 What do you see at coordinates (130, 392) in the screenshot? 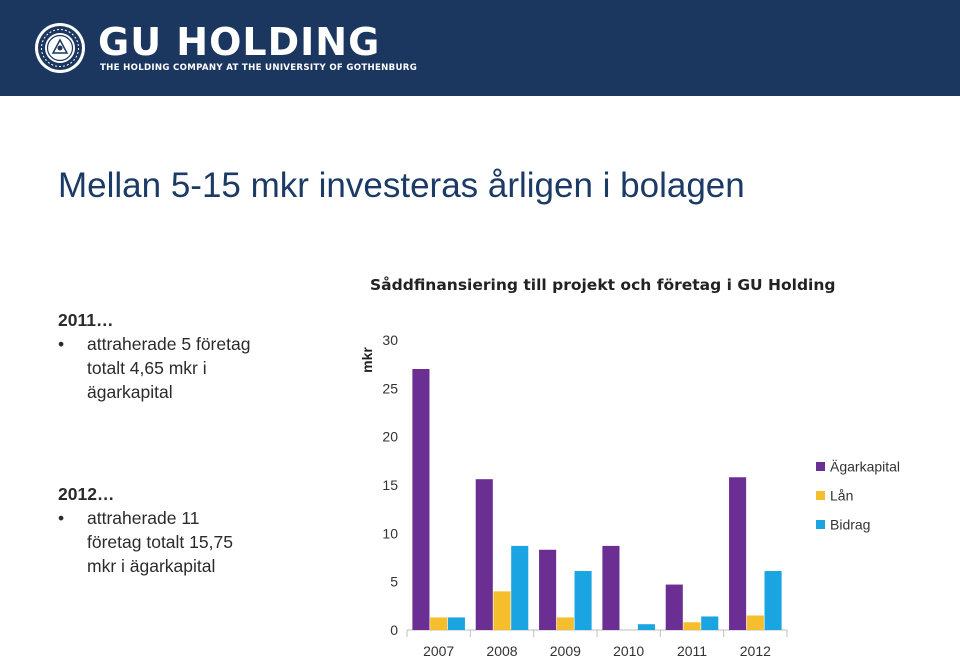
I see `bullet-line: ägarkapital` at bounding box center [130, 392].